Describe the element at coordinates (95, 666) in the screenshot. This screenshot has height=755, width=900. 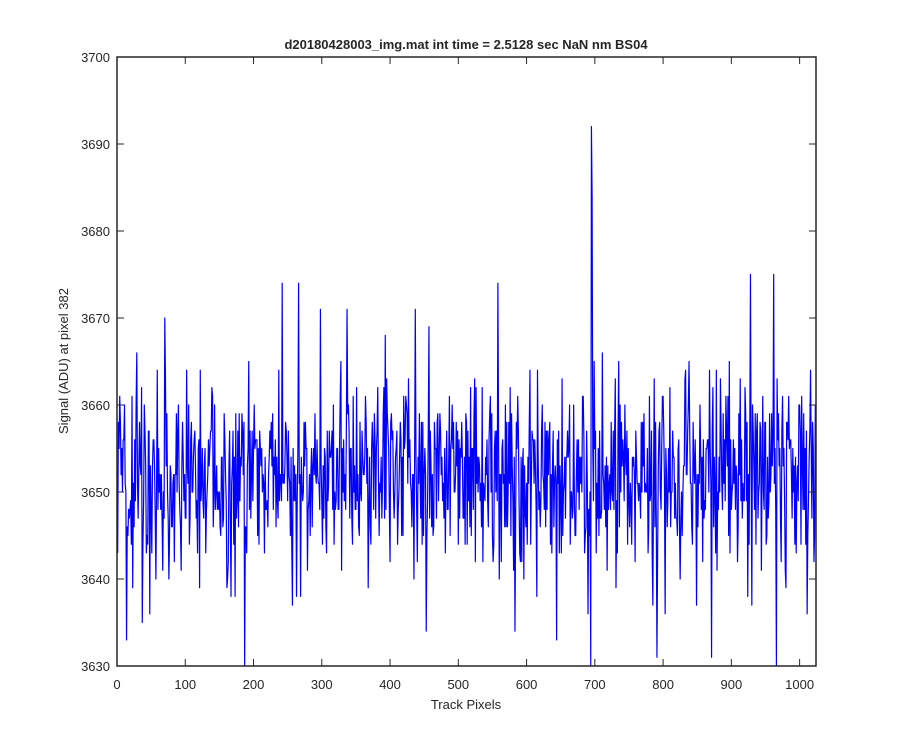
I see `y-tick-label: 3630` at that location.